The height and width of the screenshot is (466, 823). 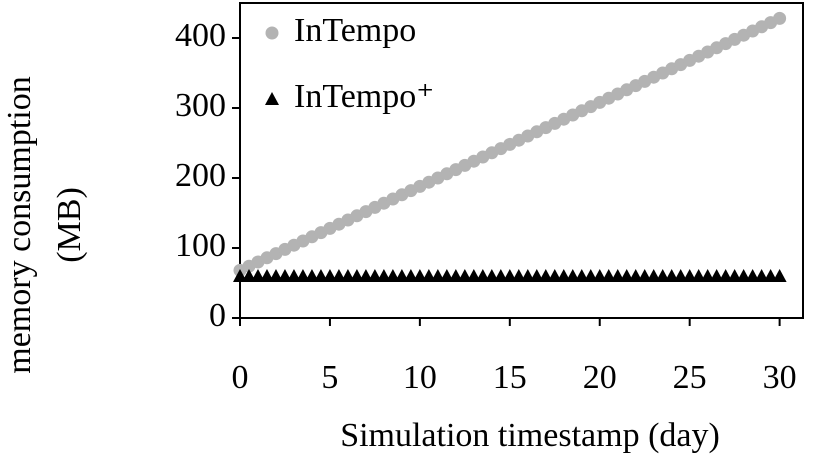 What do you see at coordinates (200, 35) in the screenshot?
I see `y-tick-label: 400` at bounding box center [200, 35].